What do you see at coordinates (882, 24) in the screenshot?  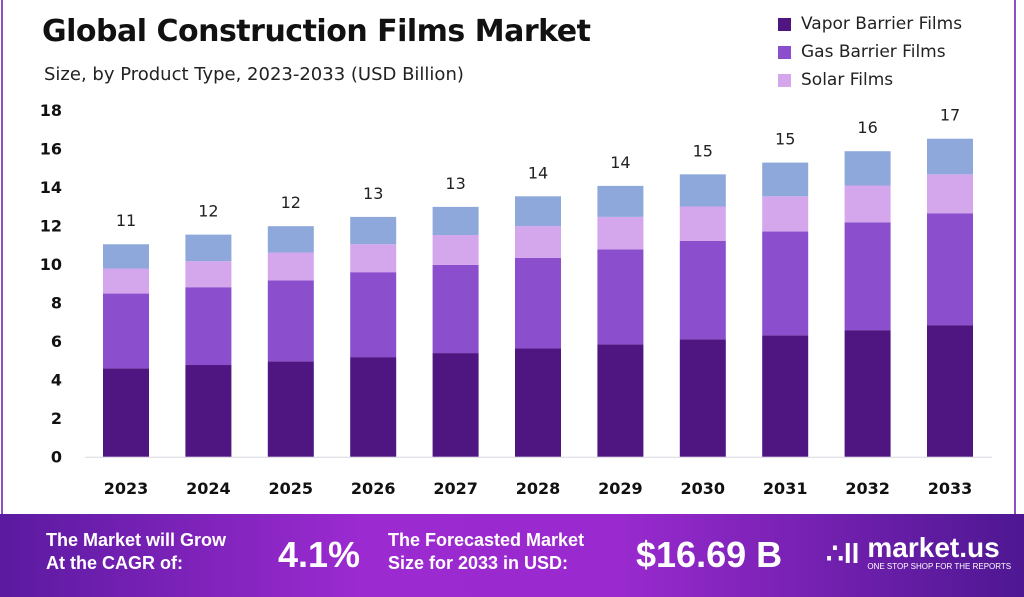 I see `legend-label: Vapor Barrier Films` at bounding box center [882, 24].